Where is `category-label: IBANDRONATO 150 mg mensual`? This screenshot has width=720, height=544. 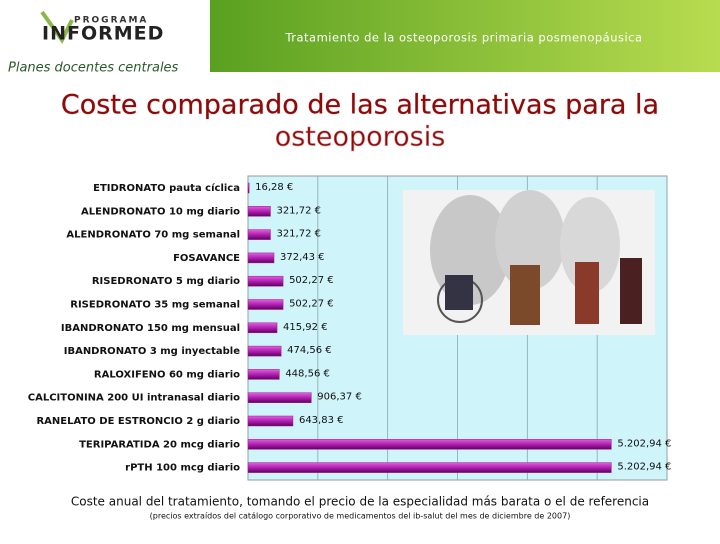 category-label: IBANDRONATO 150 mg mensual is located at coordinates (150, 328).